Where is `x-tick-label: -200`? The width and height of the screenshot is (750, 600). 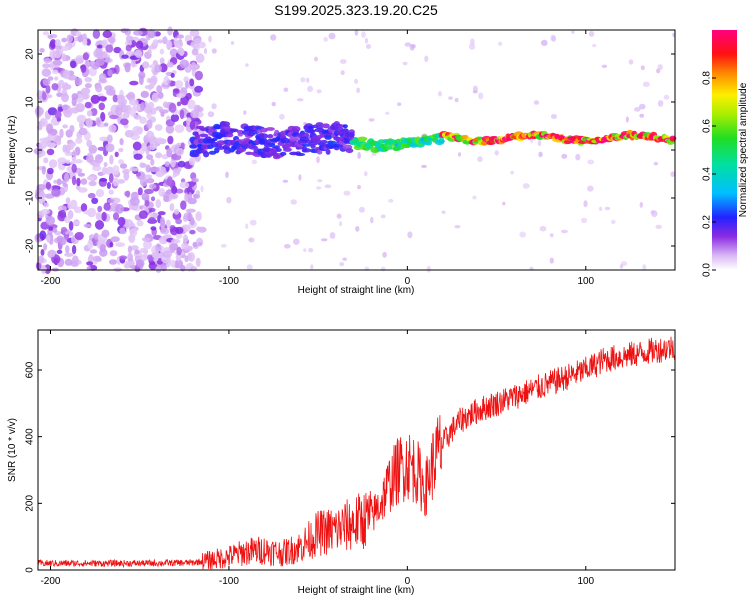
x-tick-label: -200 is located at coordinates (50, 281).